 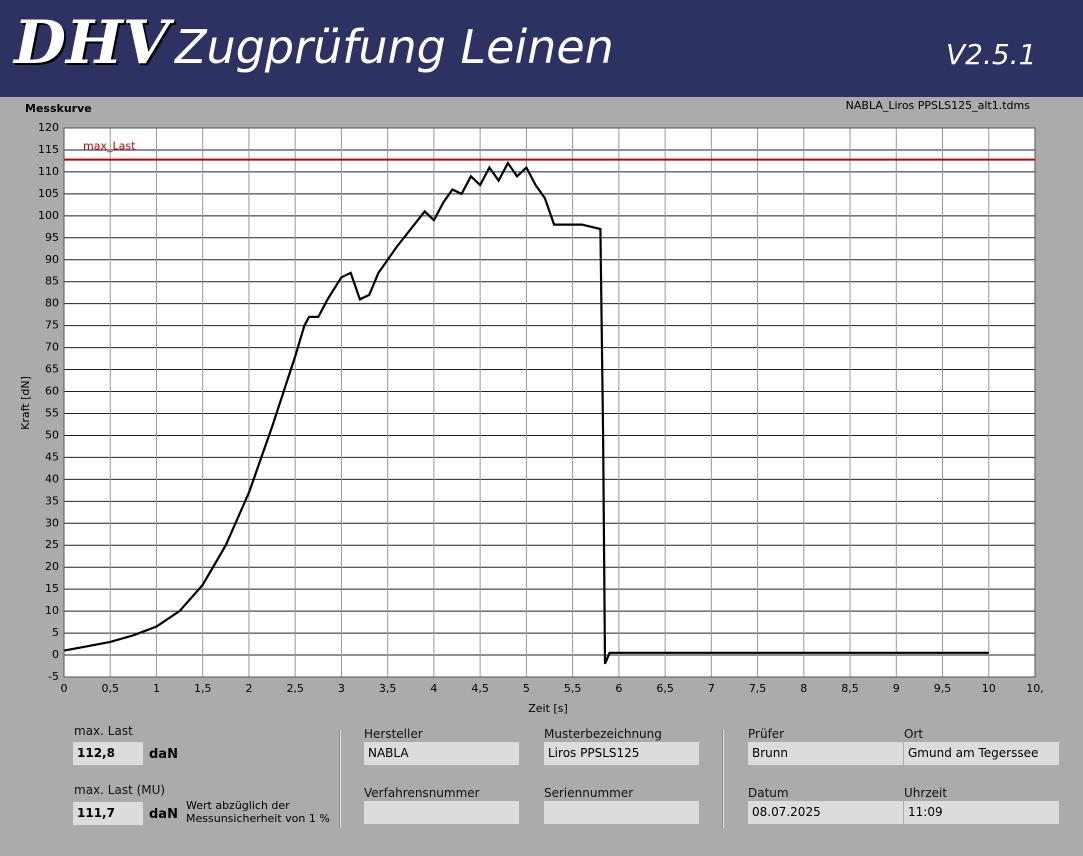 I want to click on x-axis-label: Zeit [s], so click(x=547, y=708).